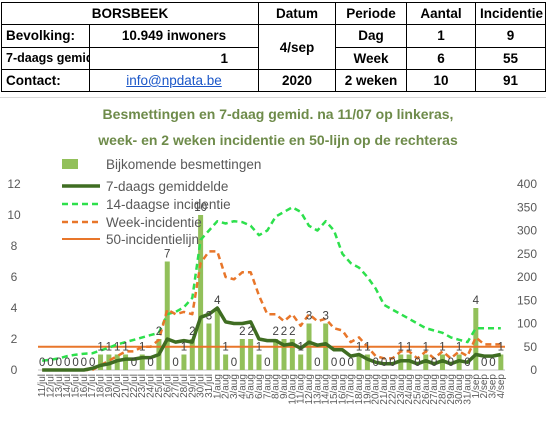 The image size is (546, 431). What do you see at coordinates (533, 370) in the screenshot?
I see `y-right-tick-label: 0` at bounding box center [533, 370].